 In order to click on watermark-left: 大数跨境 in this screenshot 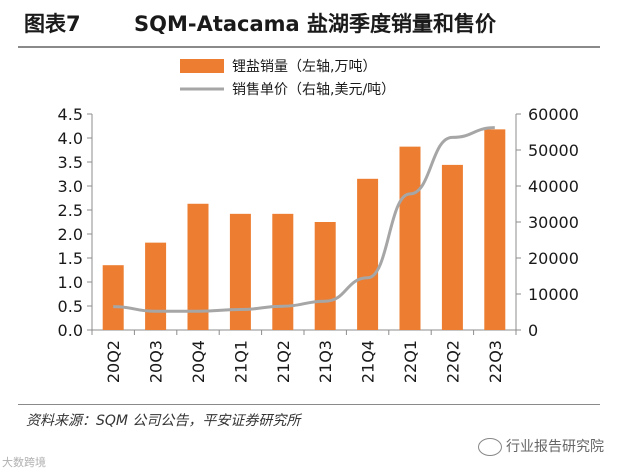, I will do `click(24, 462)`.